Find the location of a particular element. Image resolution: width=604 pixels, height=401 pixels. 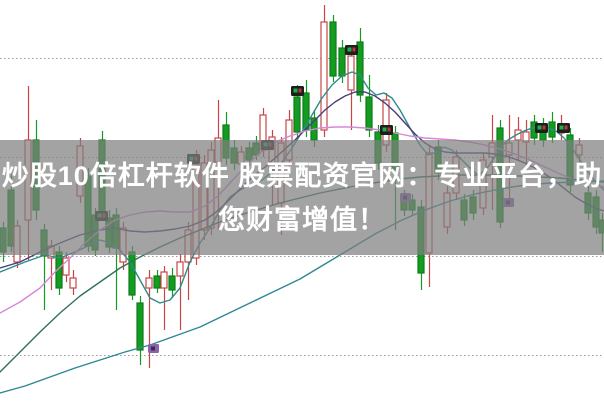

promo-banner-text-line2: 您财富增值！ is located at coordinates (302, 219).